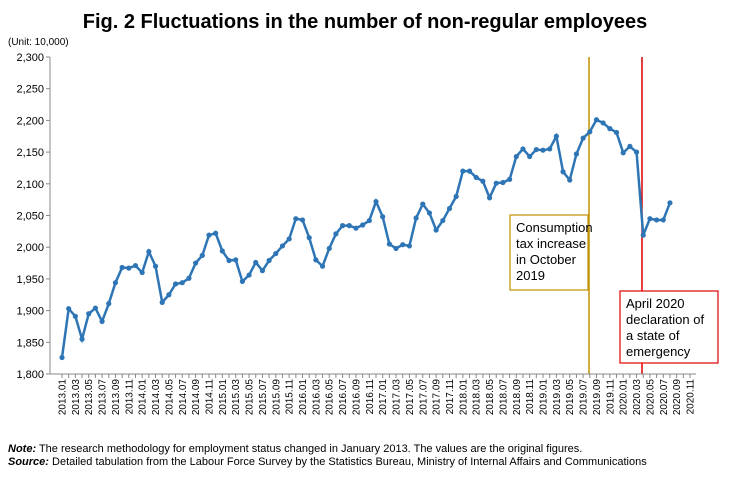 The width and height of the screenshot is (730, 482). Describe the element at coordinates (196, 397) in the screenshot. I see `x-tick-label: 2014.09` at that location.